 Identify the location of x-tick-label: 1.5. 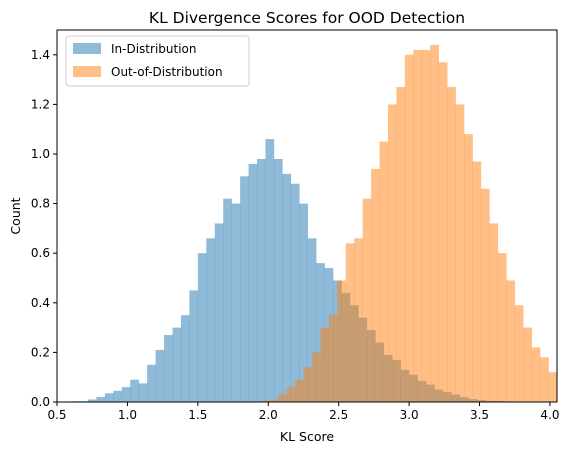
(197, 415).